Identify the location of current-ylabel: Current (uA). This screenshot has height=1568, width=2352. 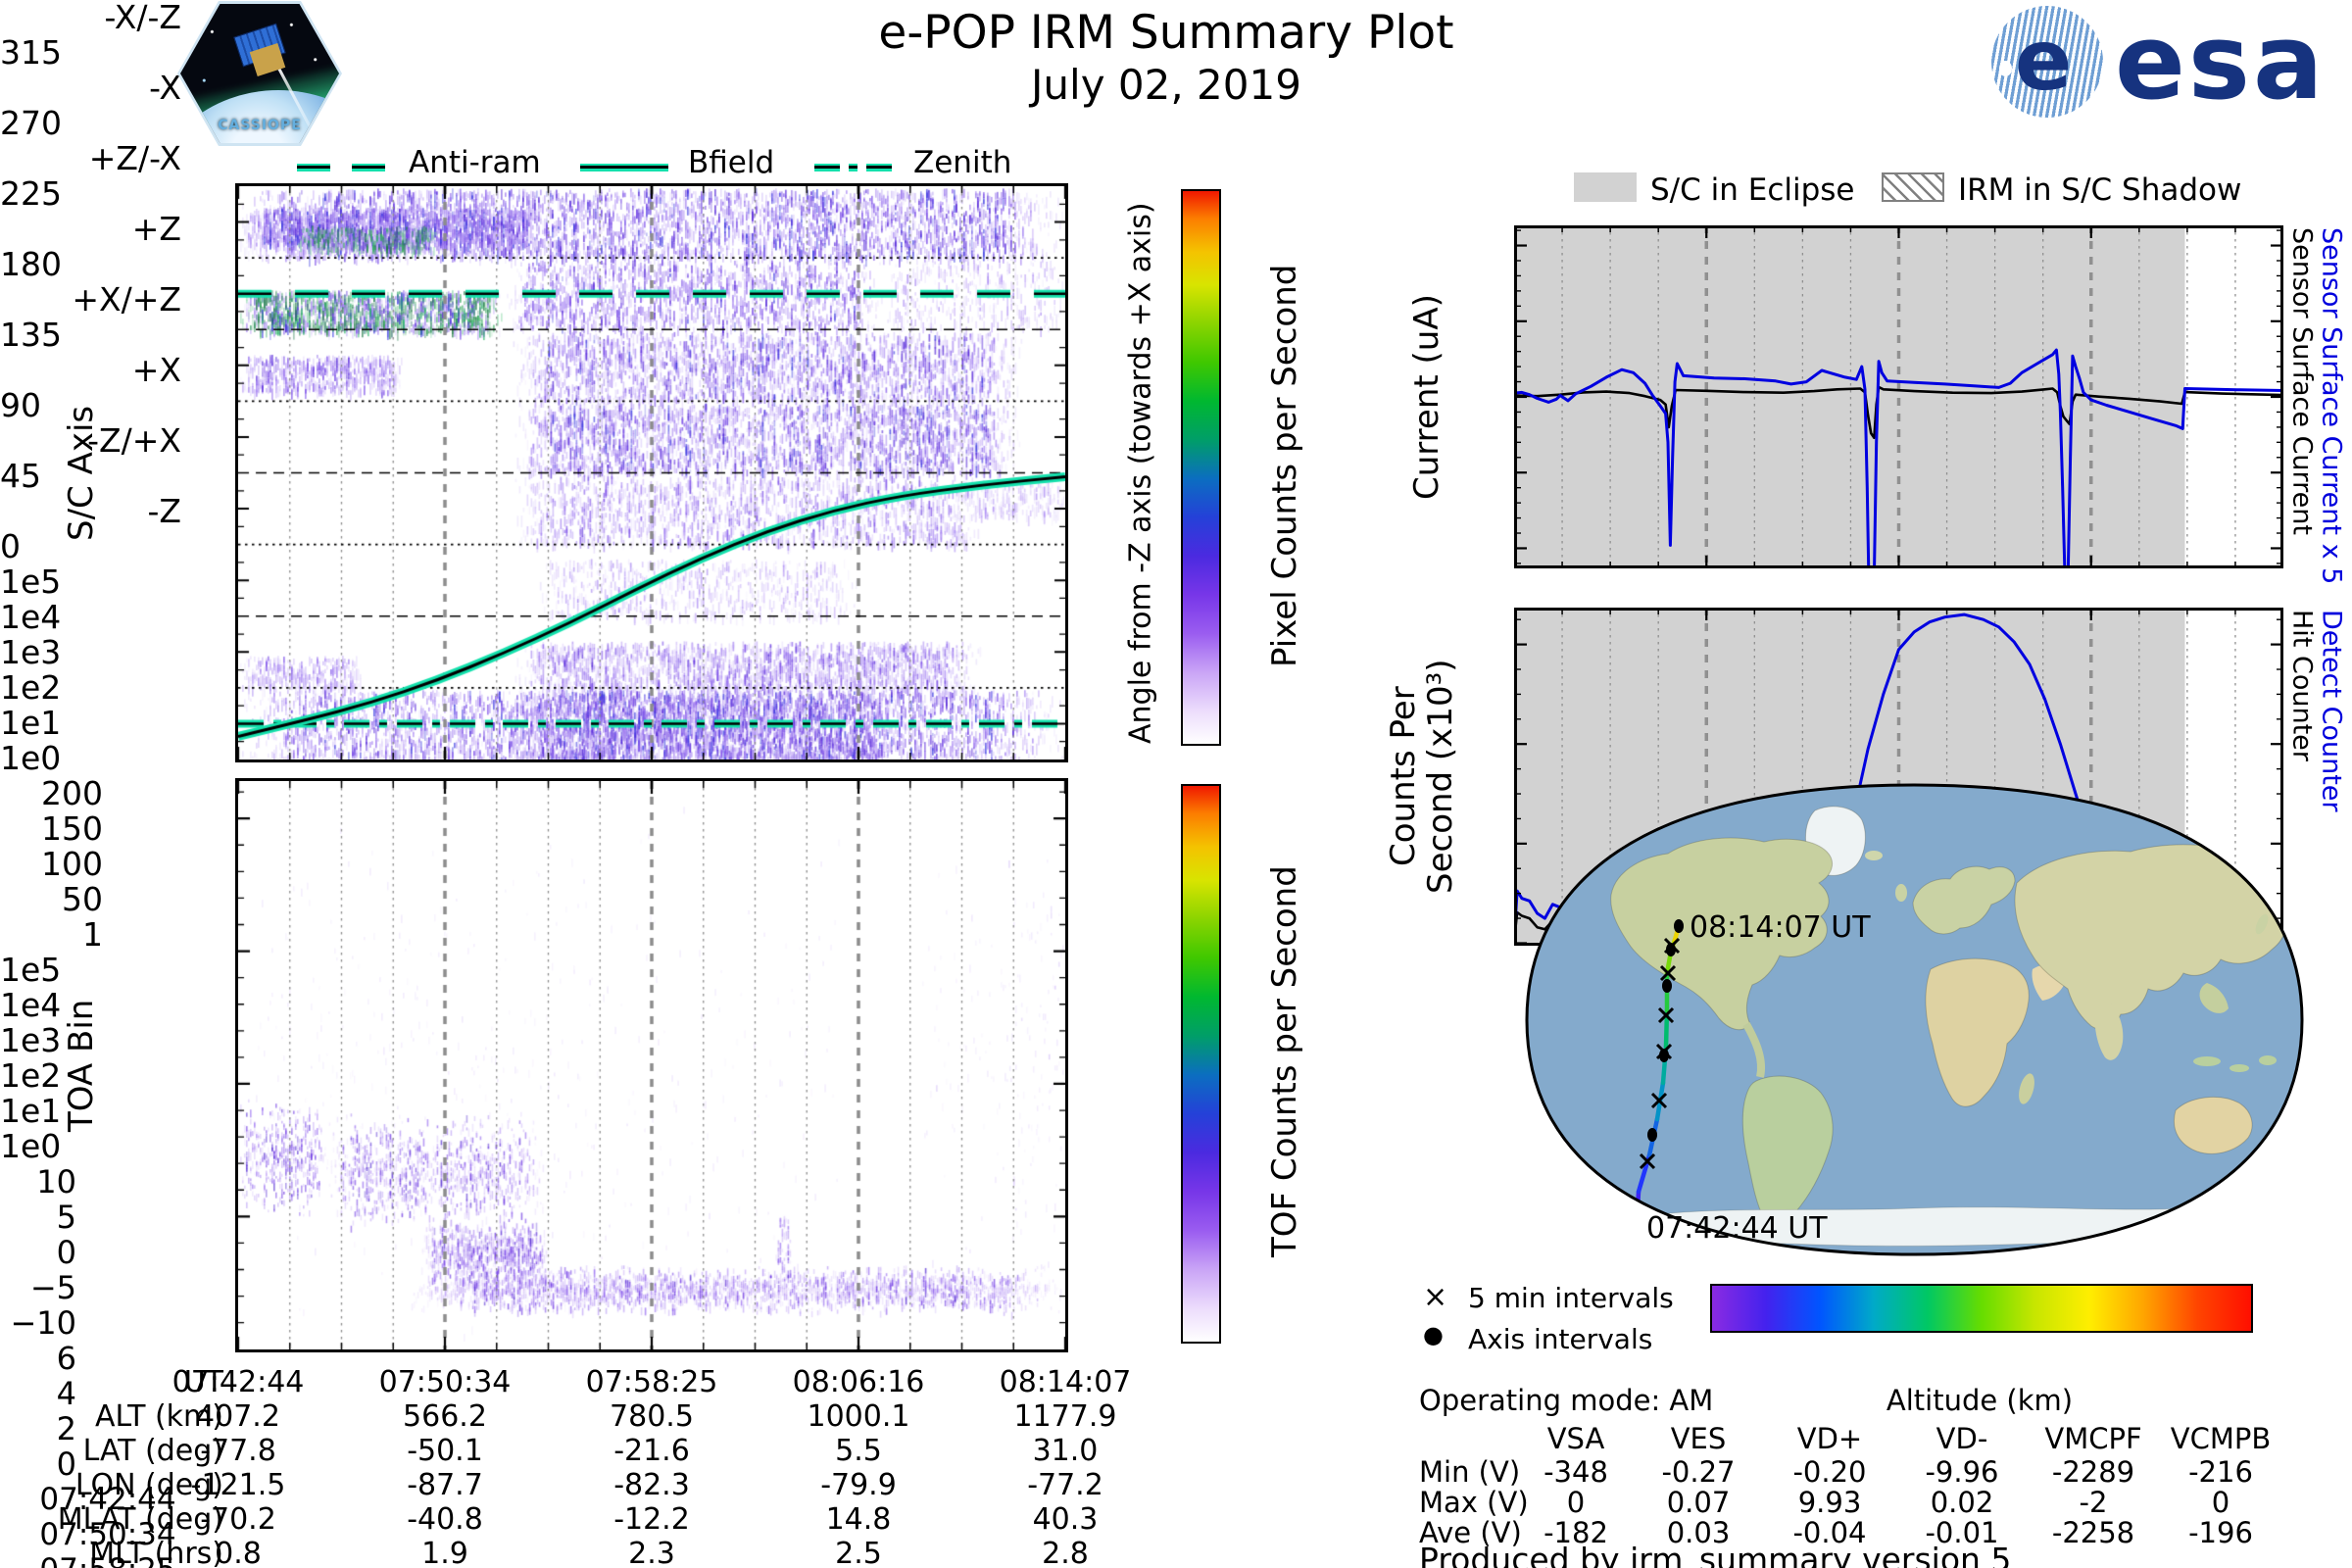
(1426, 397).